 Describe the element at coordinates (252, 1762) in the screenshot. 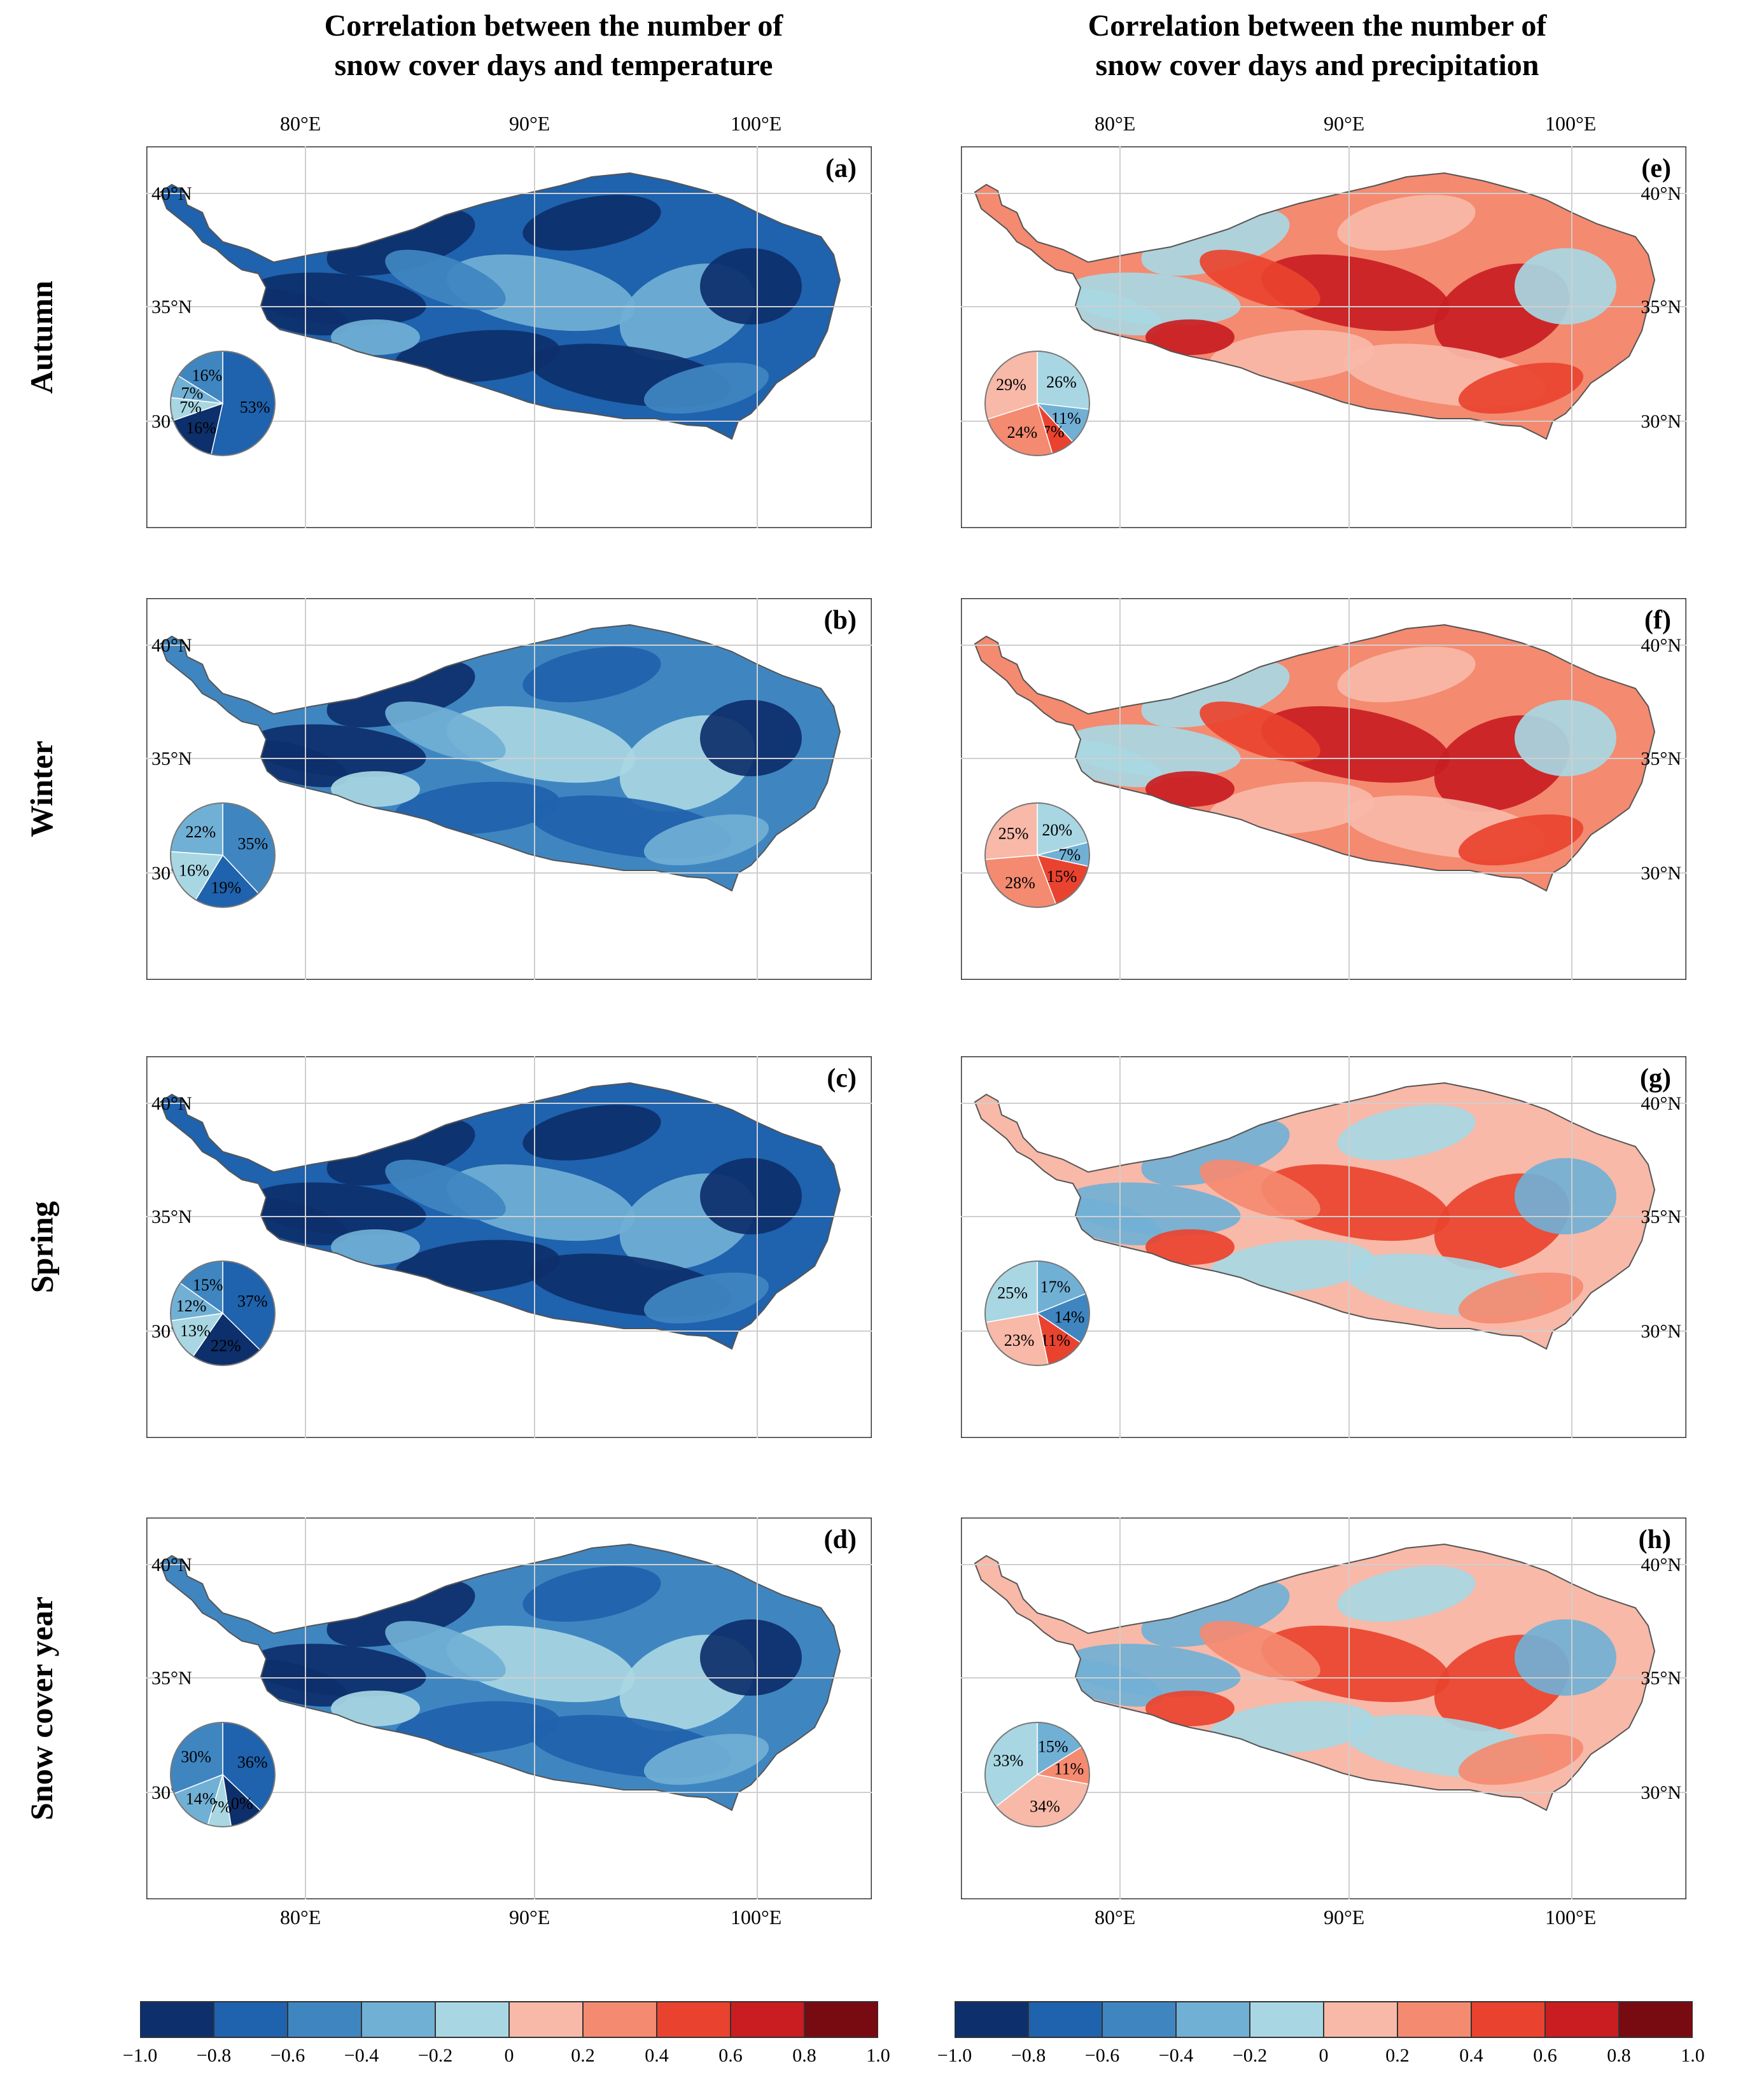

I see `pie-slice-label: 36%` at that location.